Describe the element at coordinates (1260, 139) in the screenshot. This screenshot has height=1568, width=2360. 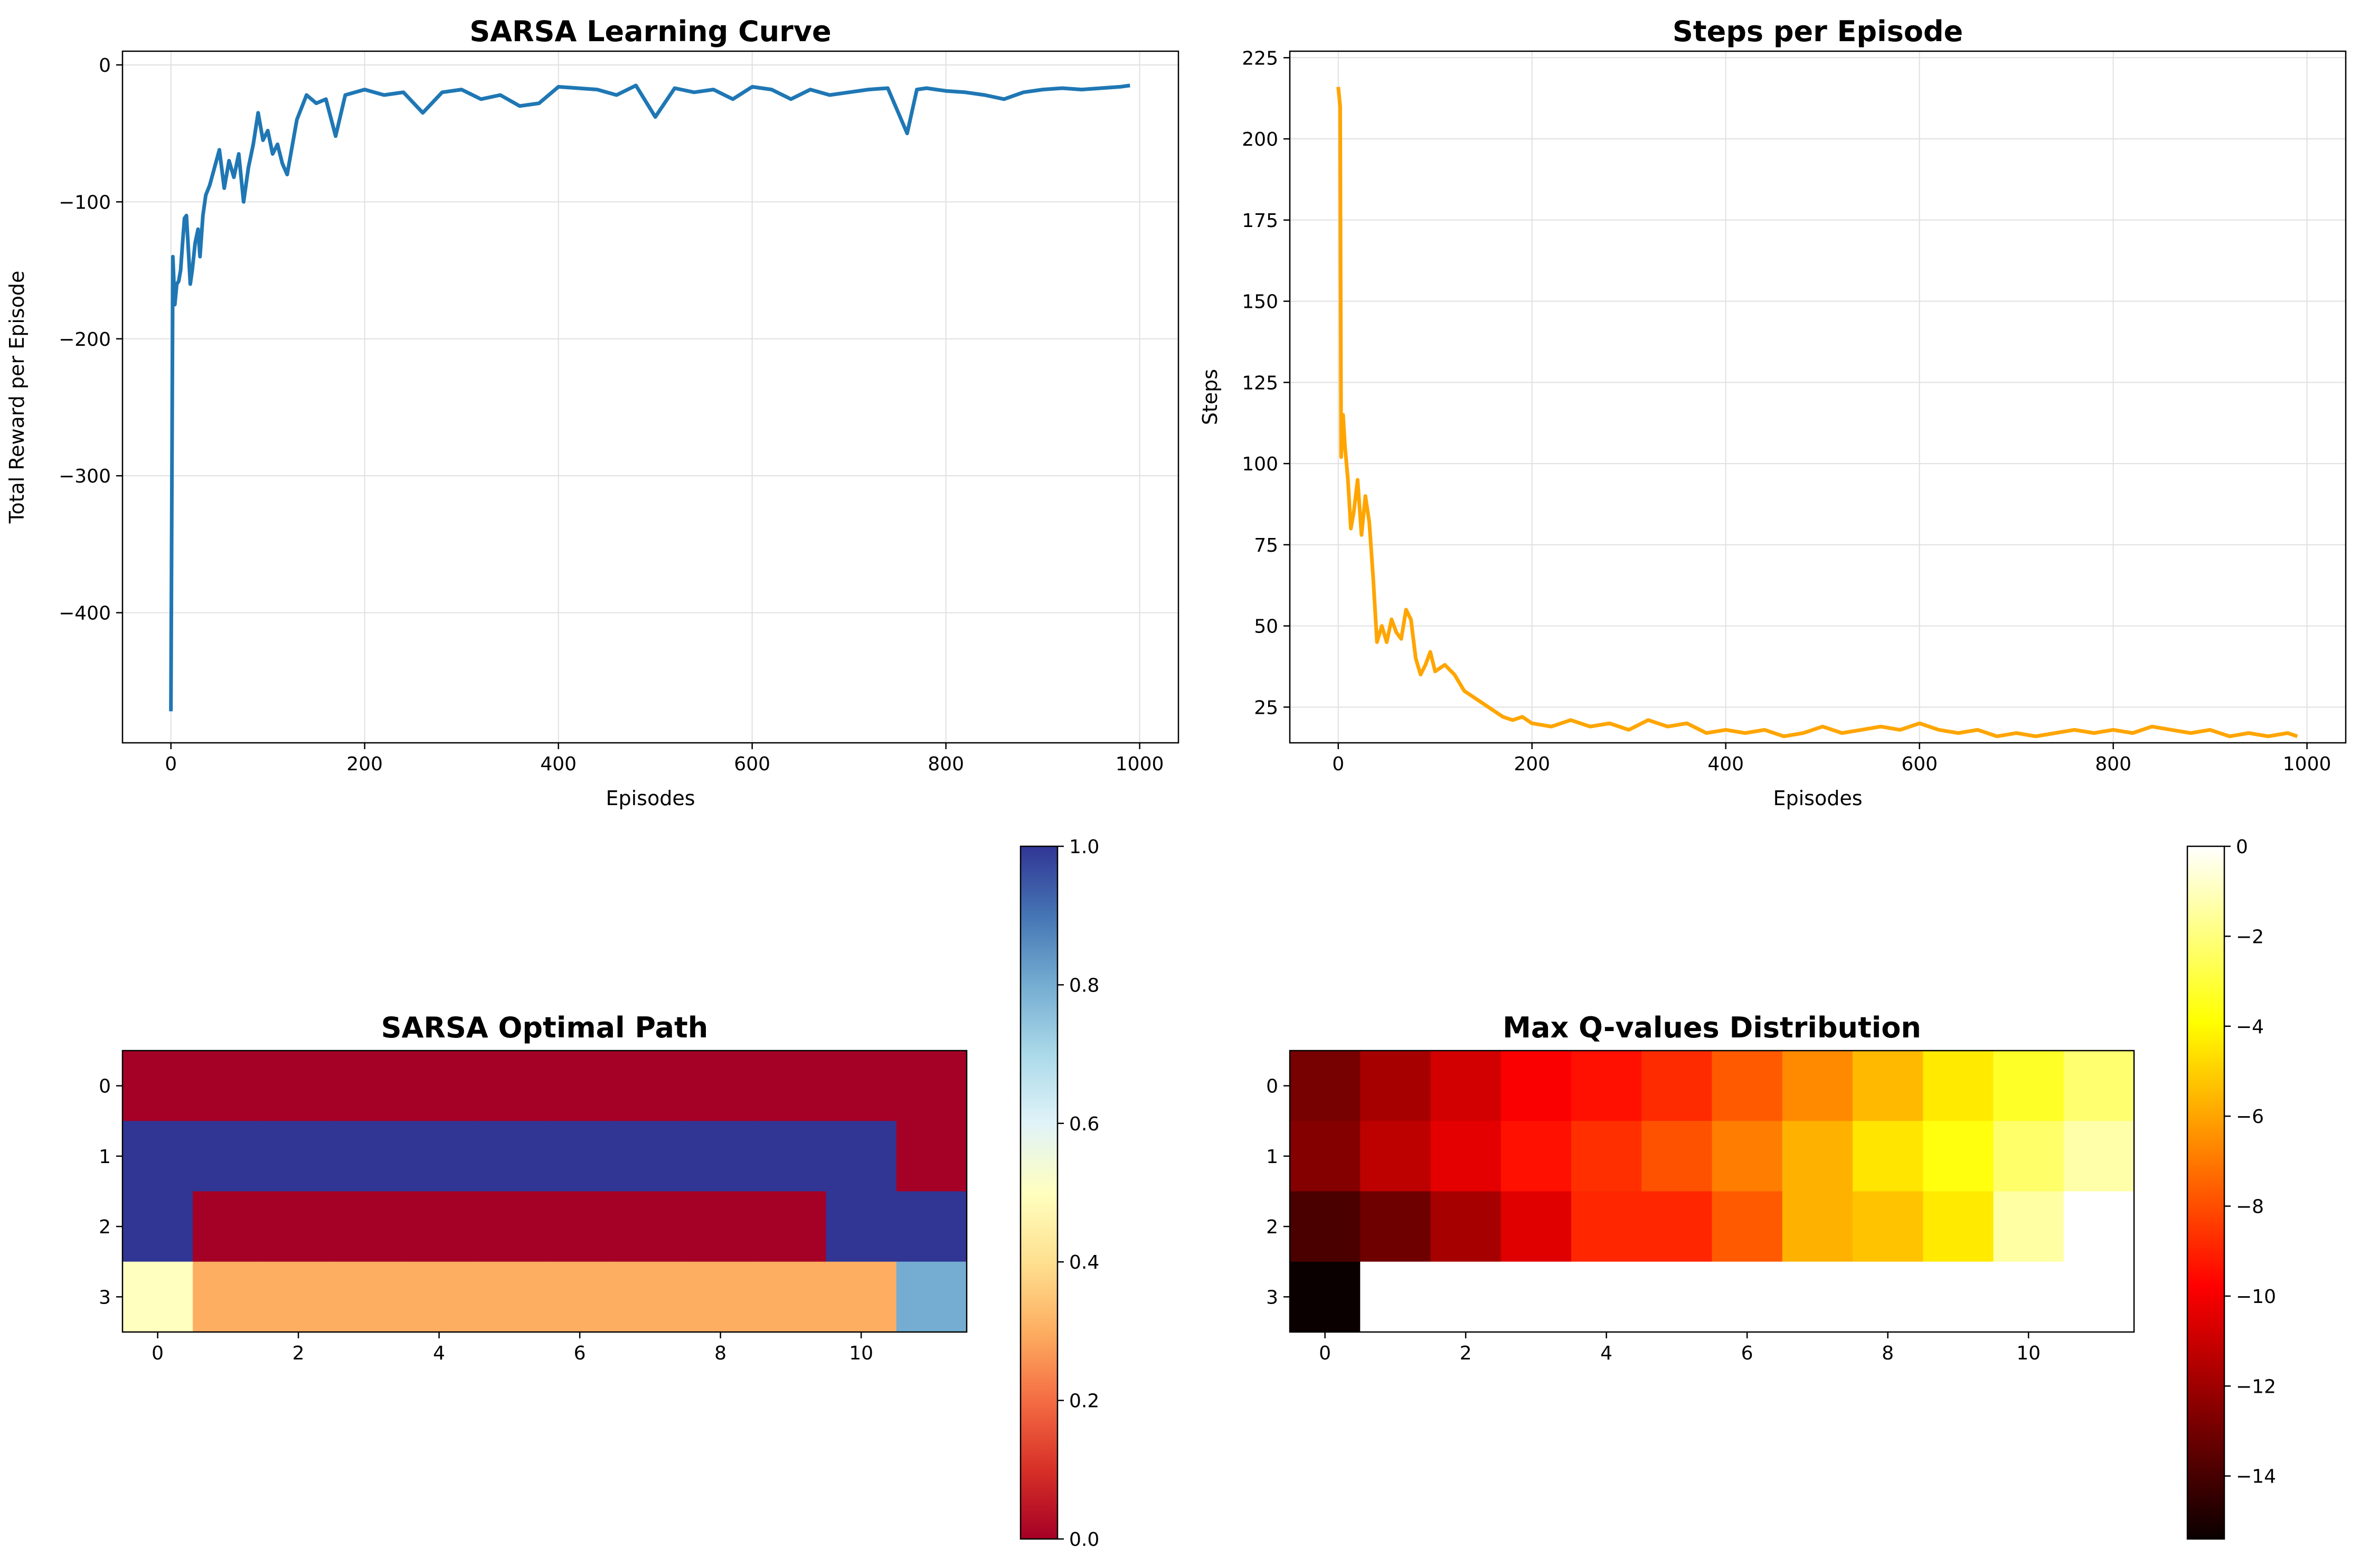
I see `y-tick-label: 200` at that location.